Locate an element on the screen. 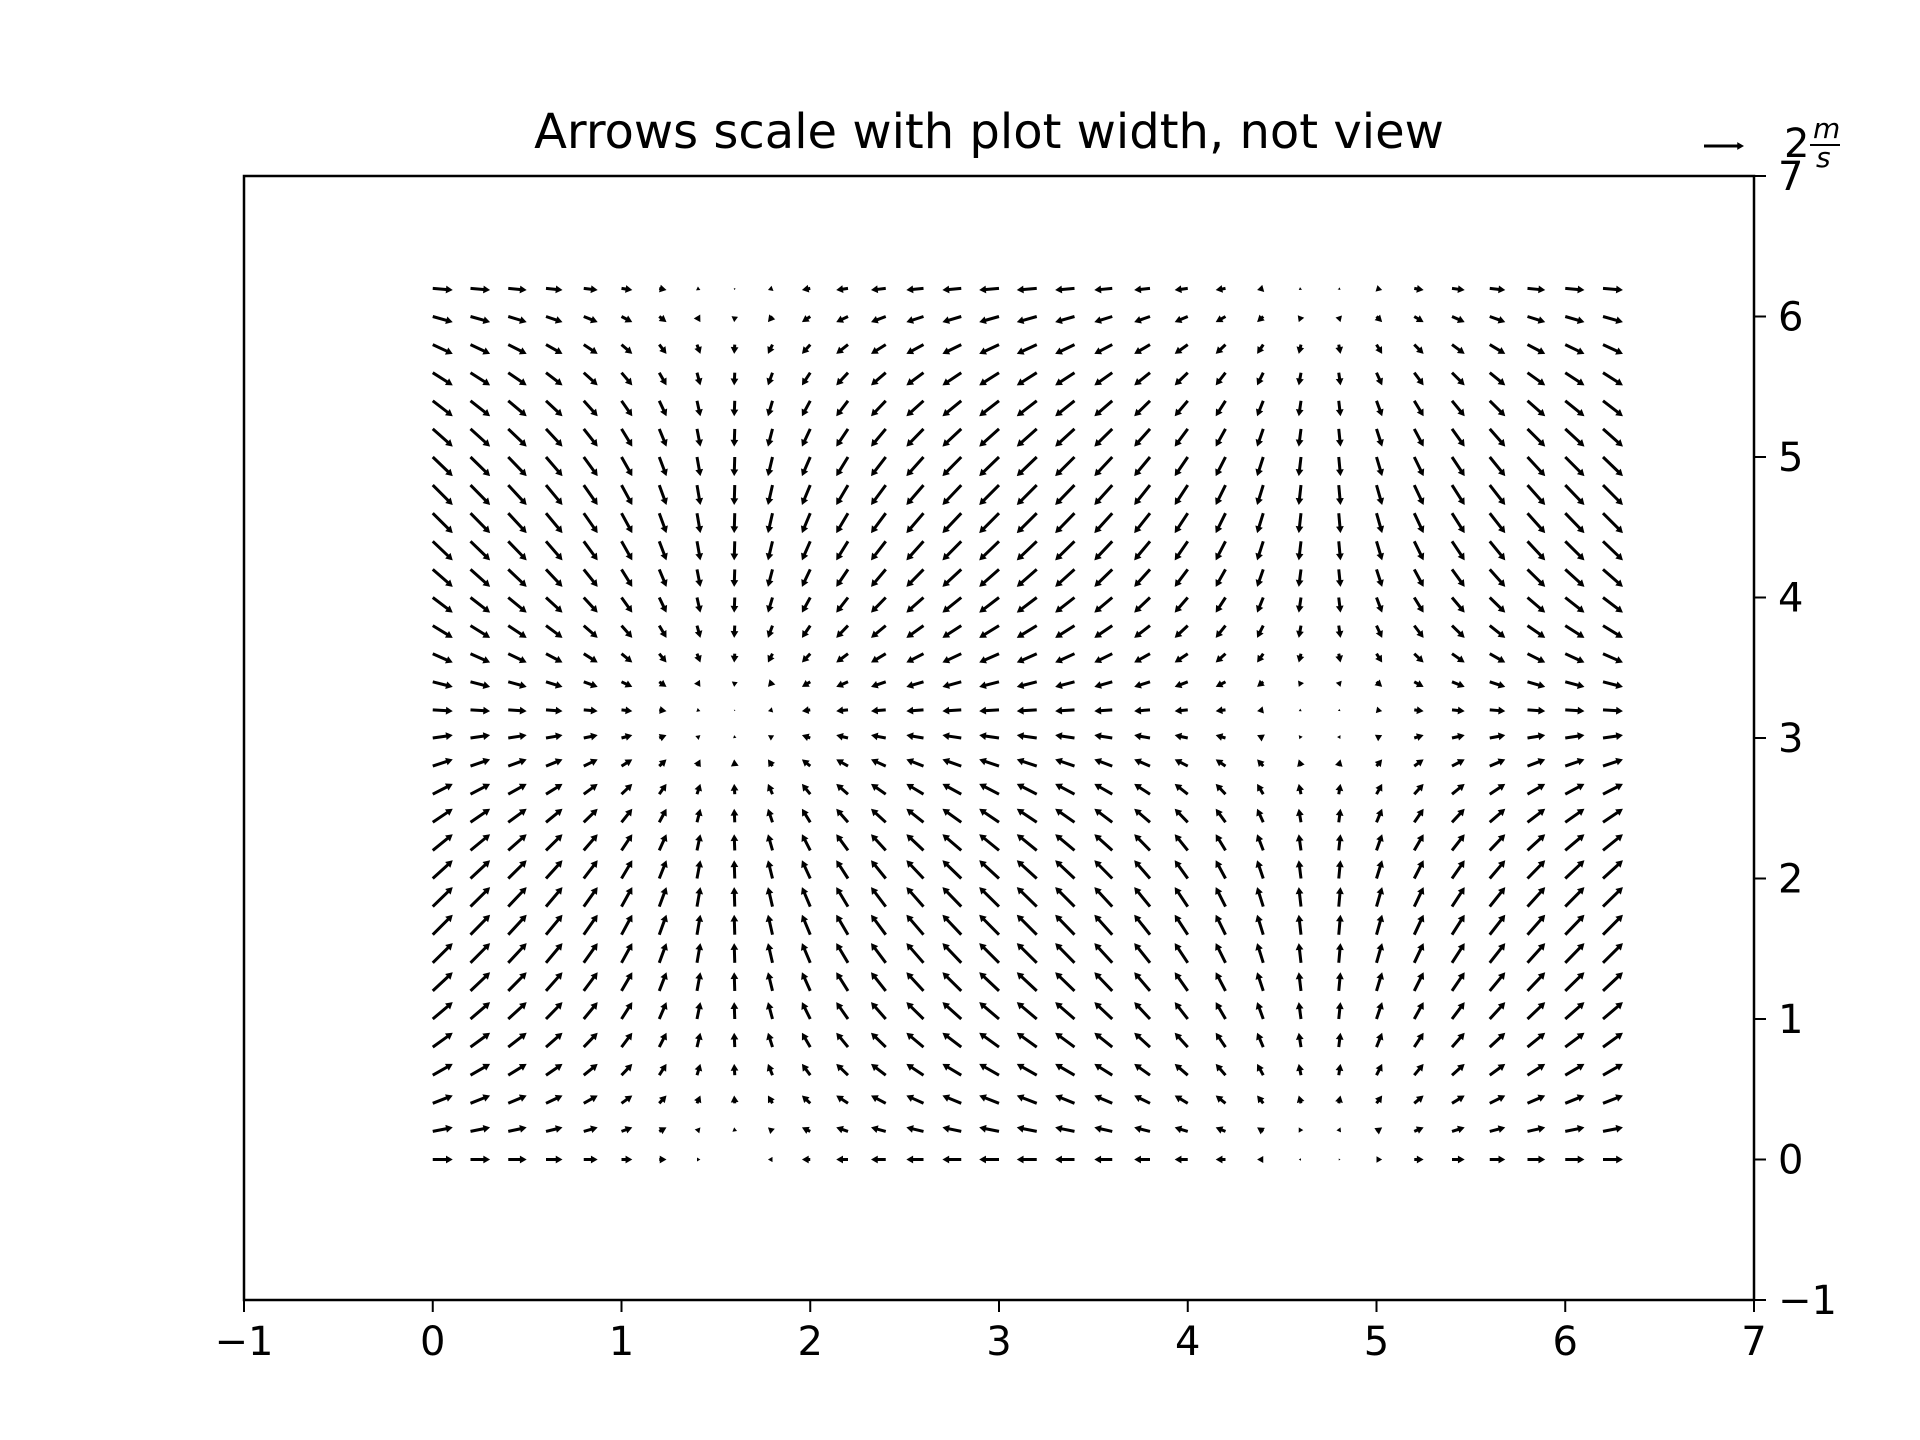  y-tick-label: 7 is located at coordinates (1790, 177).